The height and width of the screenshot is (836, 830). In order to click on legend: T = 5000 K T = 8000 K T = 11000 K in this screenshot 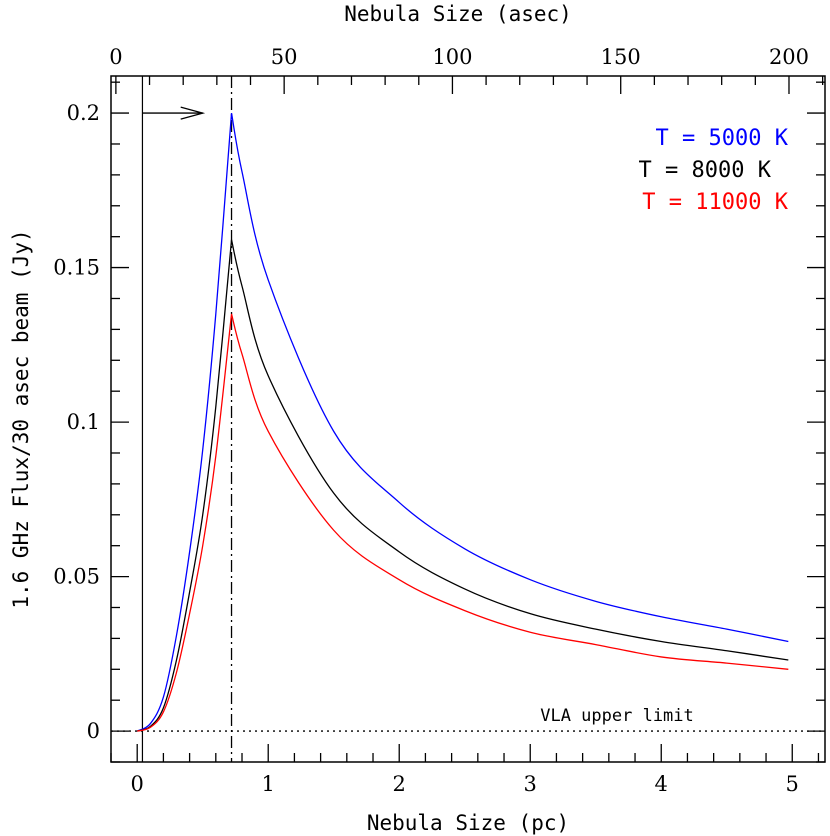, I will do `click(714, 170)`.